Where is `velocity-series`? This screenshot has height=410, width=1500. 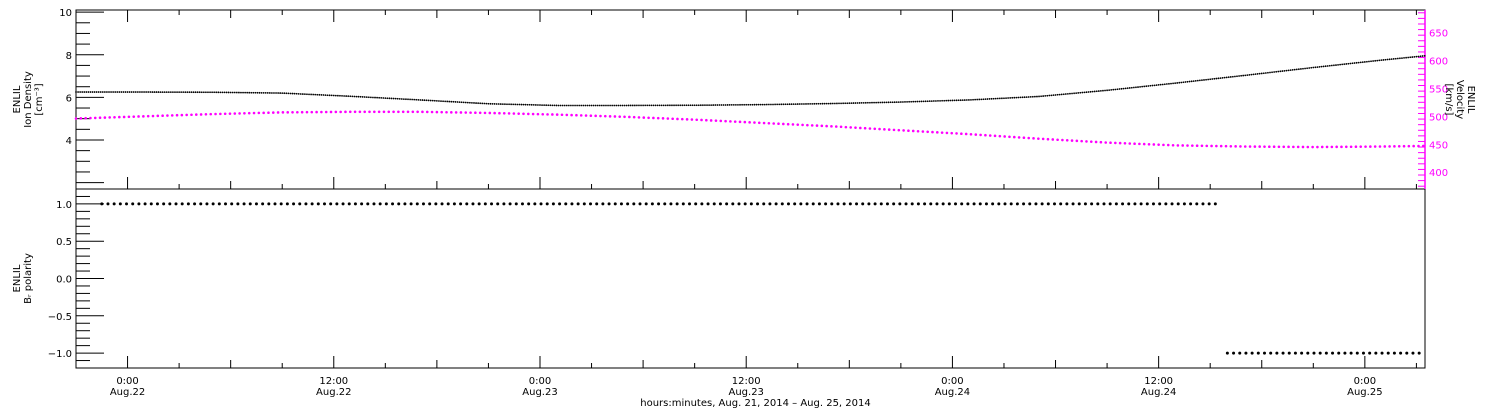
velocity-series is located at coordinates (749, 129).